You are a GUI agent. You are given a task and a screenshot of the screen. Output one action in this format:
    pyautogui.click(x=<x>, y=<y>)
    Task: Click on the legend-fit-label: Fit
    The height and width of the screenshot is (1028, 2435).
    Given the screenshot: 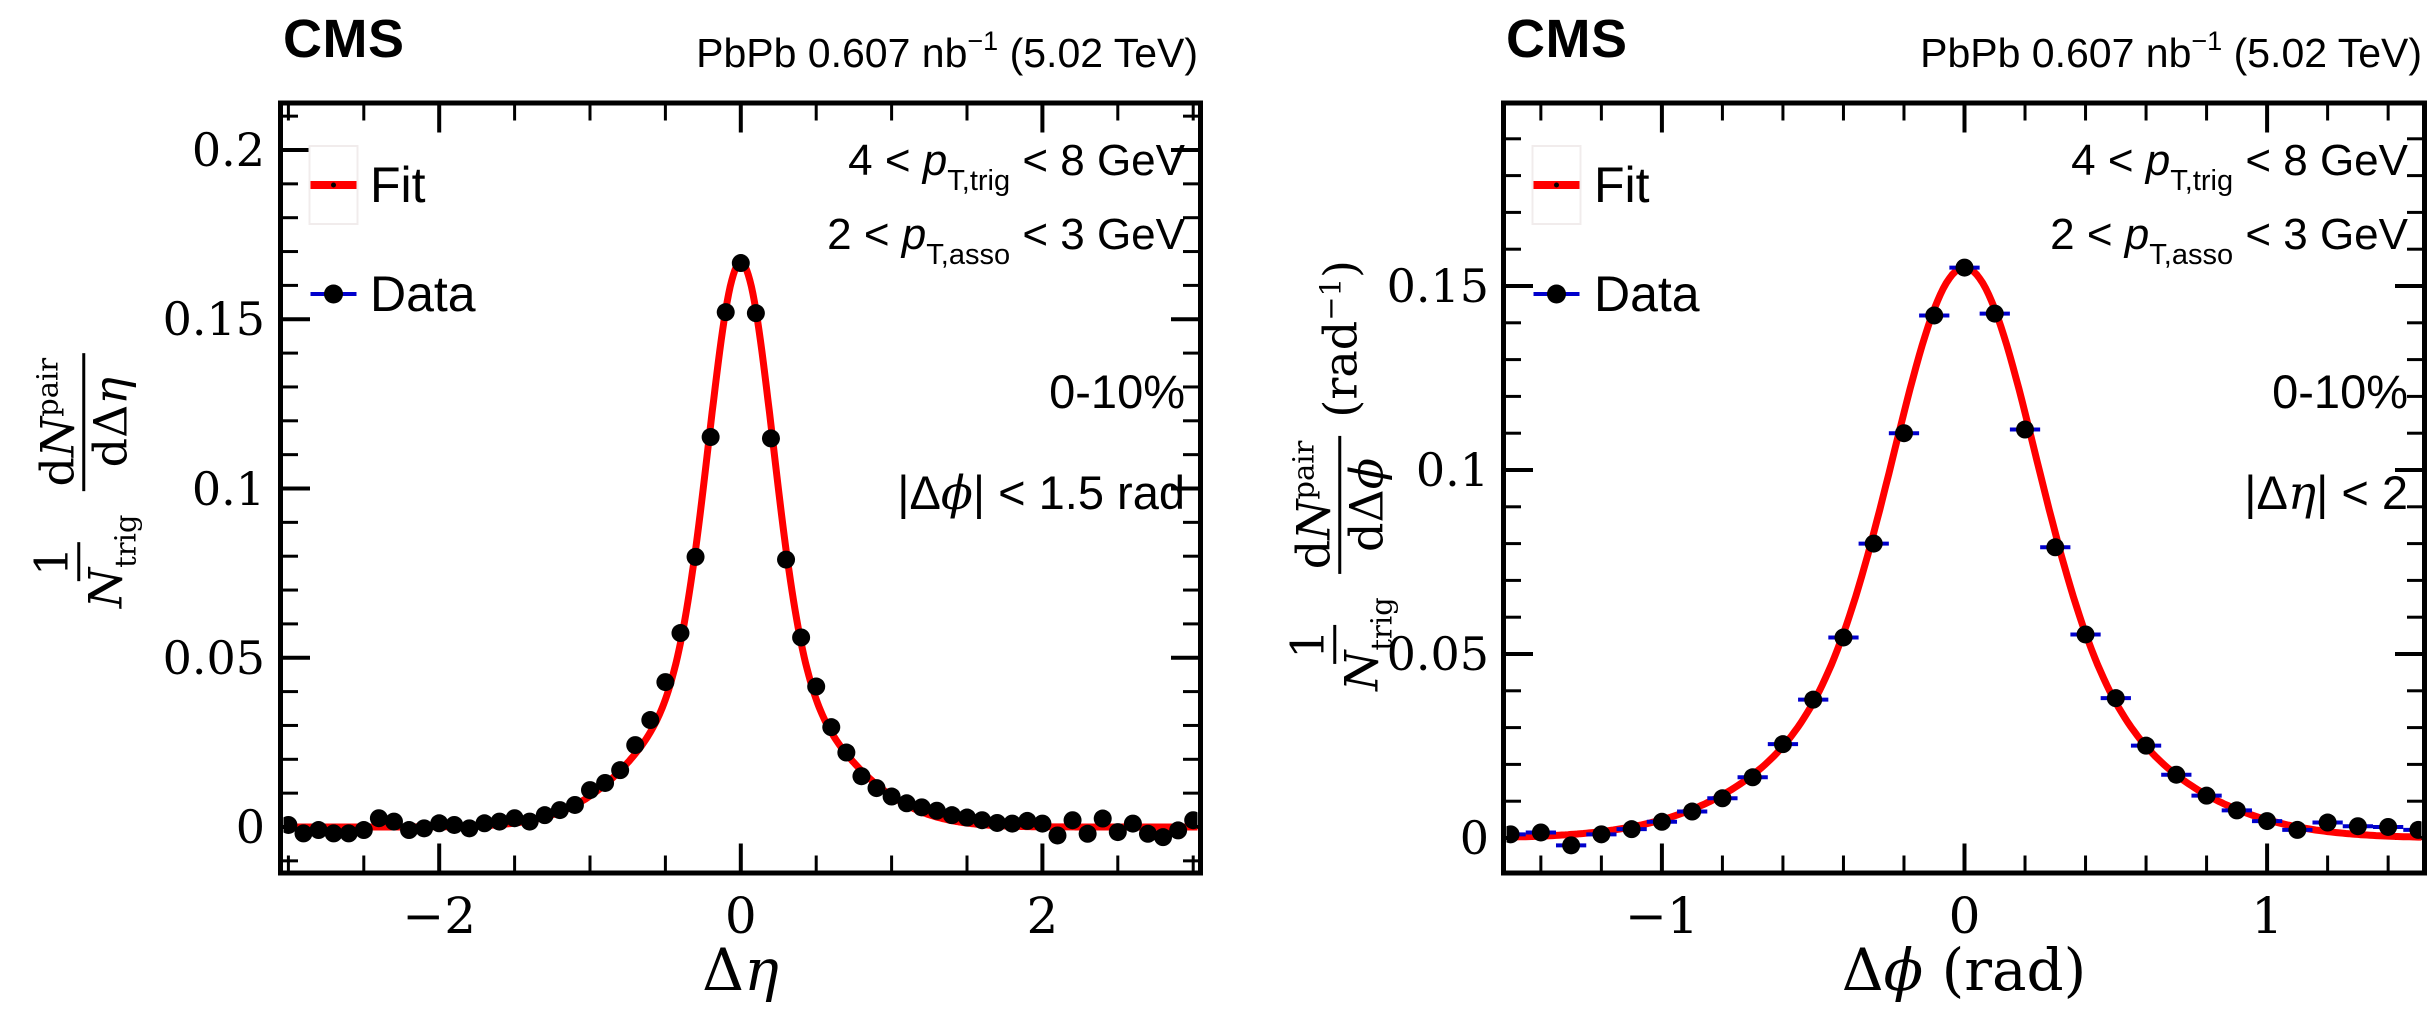 What is the action you would take?
    pyautogui.click(x=398, y=185)
    